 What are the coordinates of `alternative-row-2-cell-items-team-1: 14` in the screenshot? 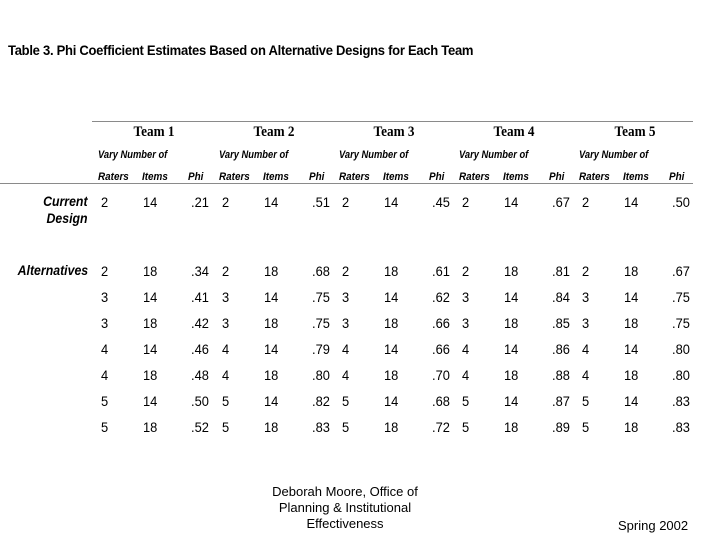 It's located at (150, 297).